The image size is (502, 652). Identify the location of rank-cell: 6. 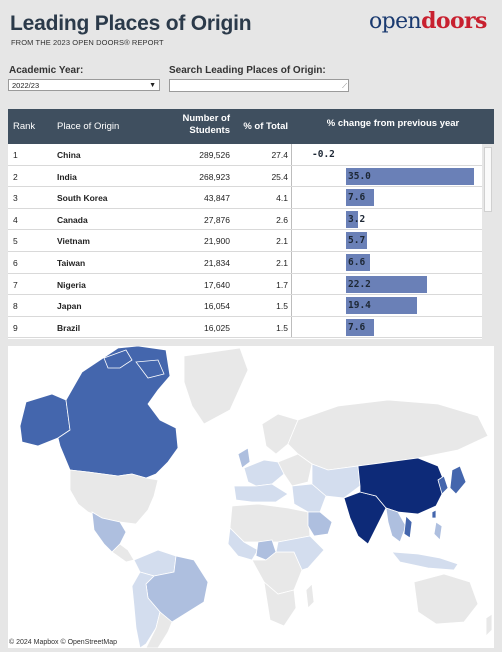
(15, 263).